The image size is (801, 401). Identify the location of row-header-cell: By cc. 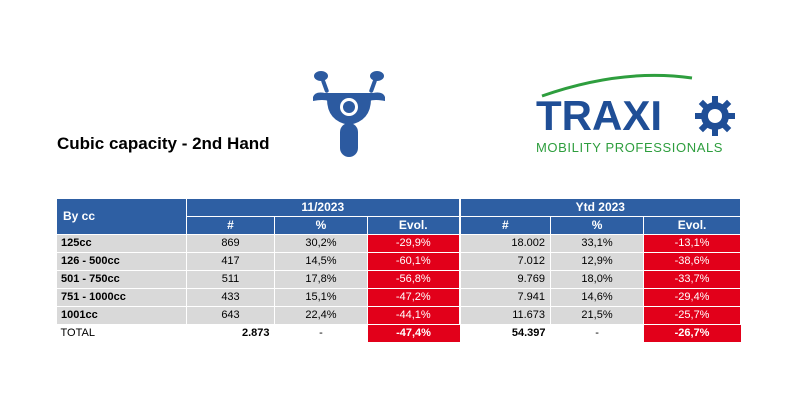
(121, 216).